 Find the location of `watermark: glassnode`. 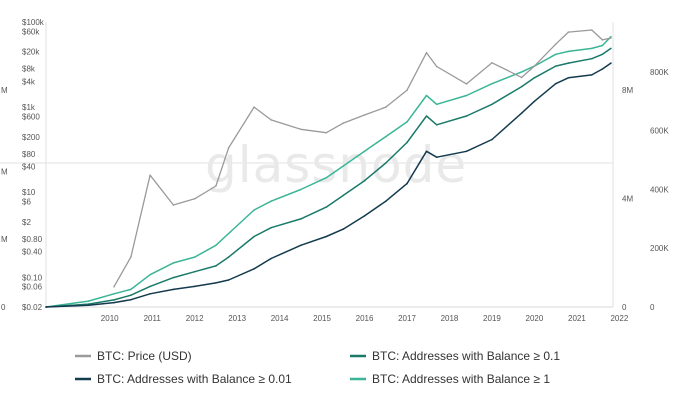

watermark: glassnode is located at coordinates (336, 165).